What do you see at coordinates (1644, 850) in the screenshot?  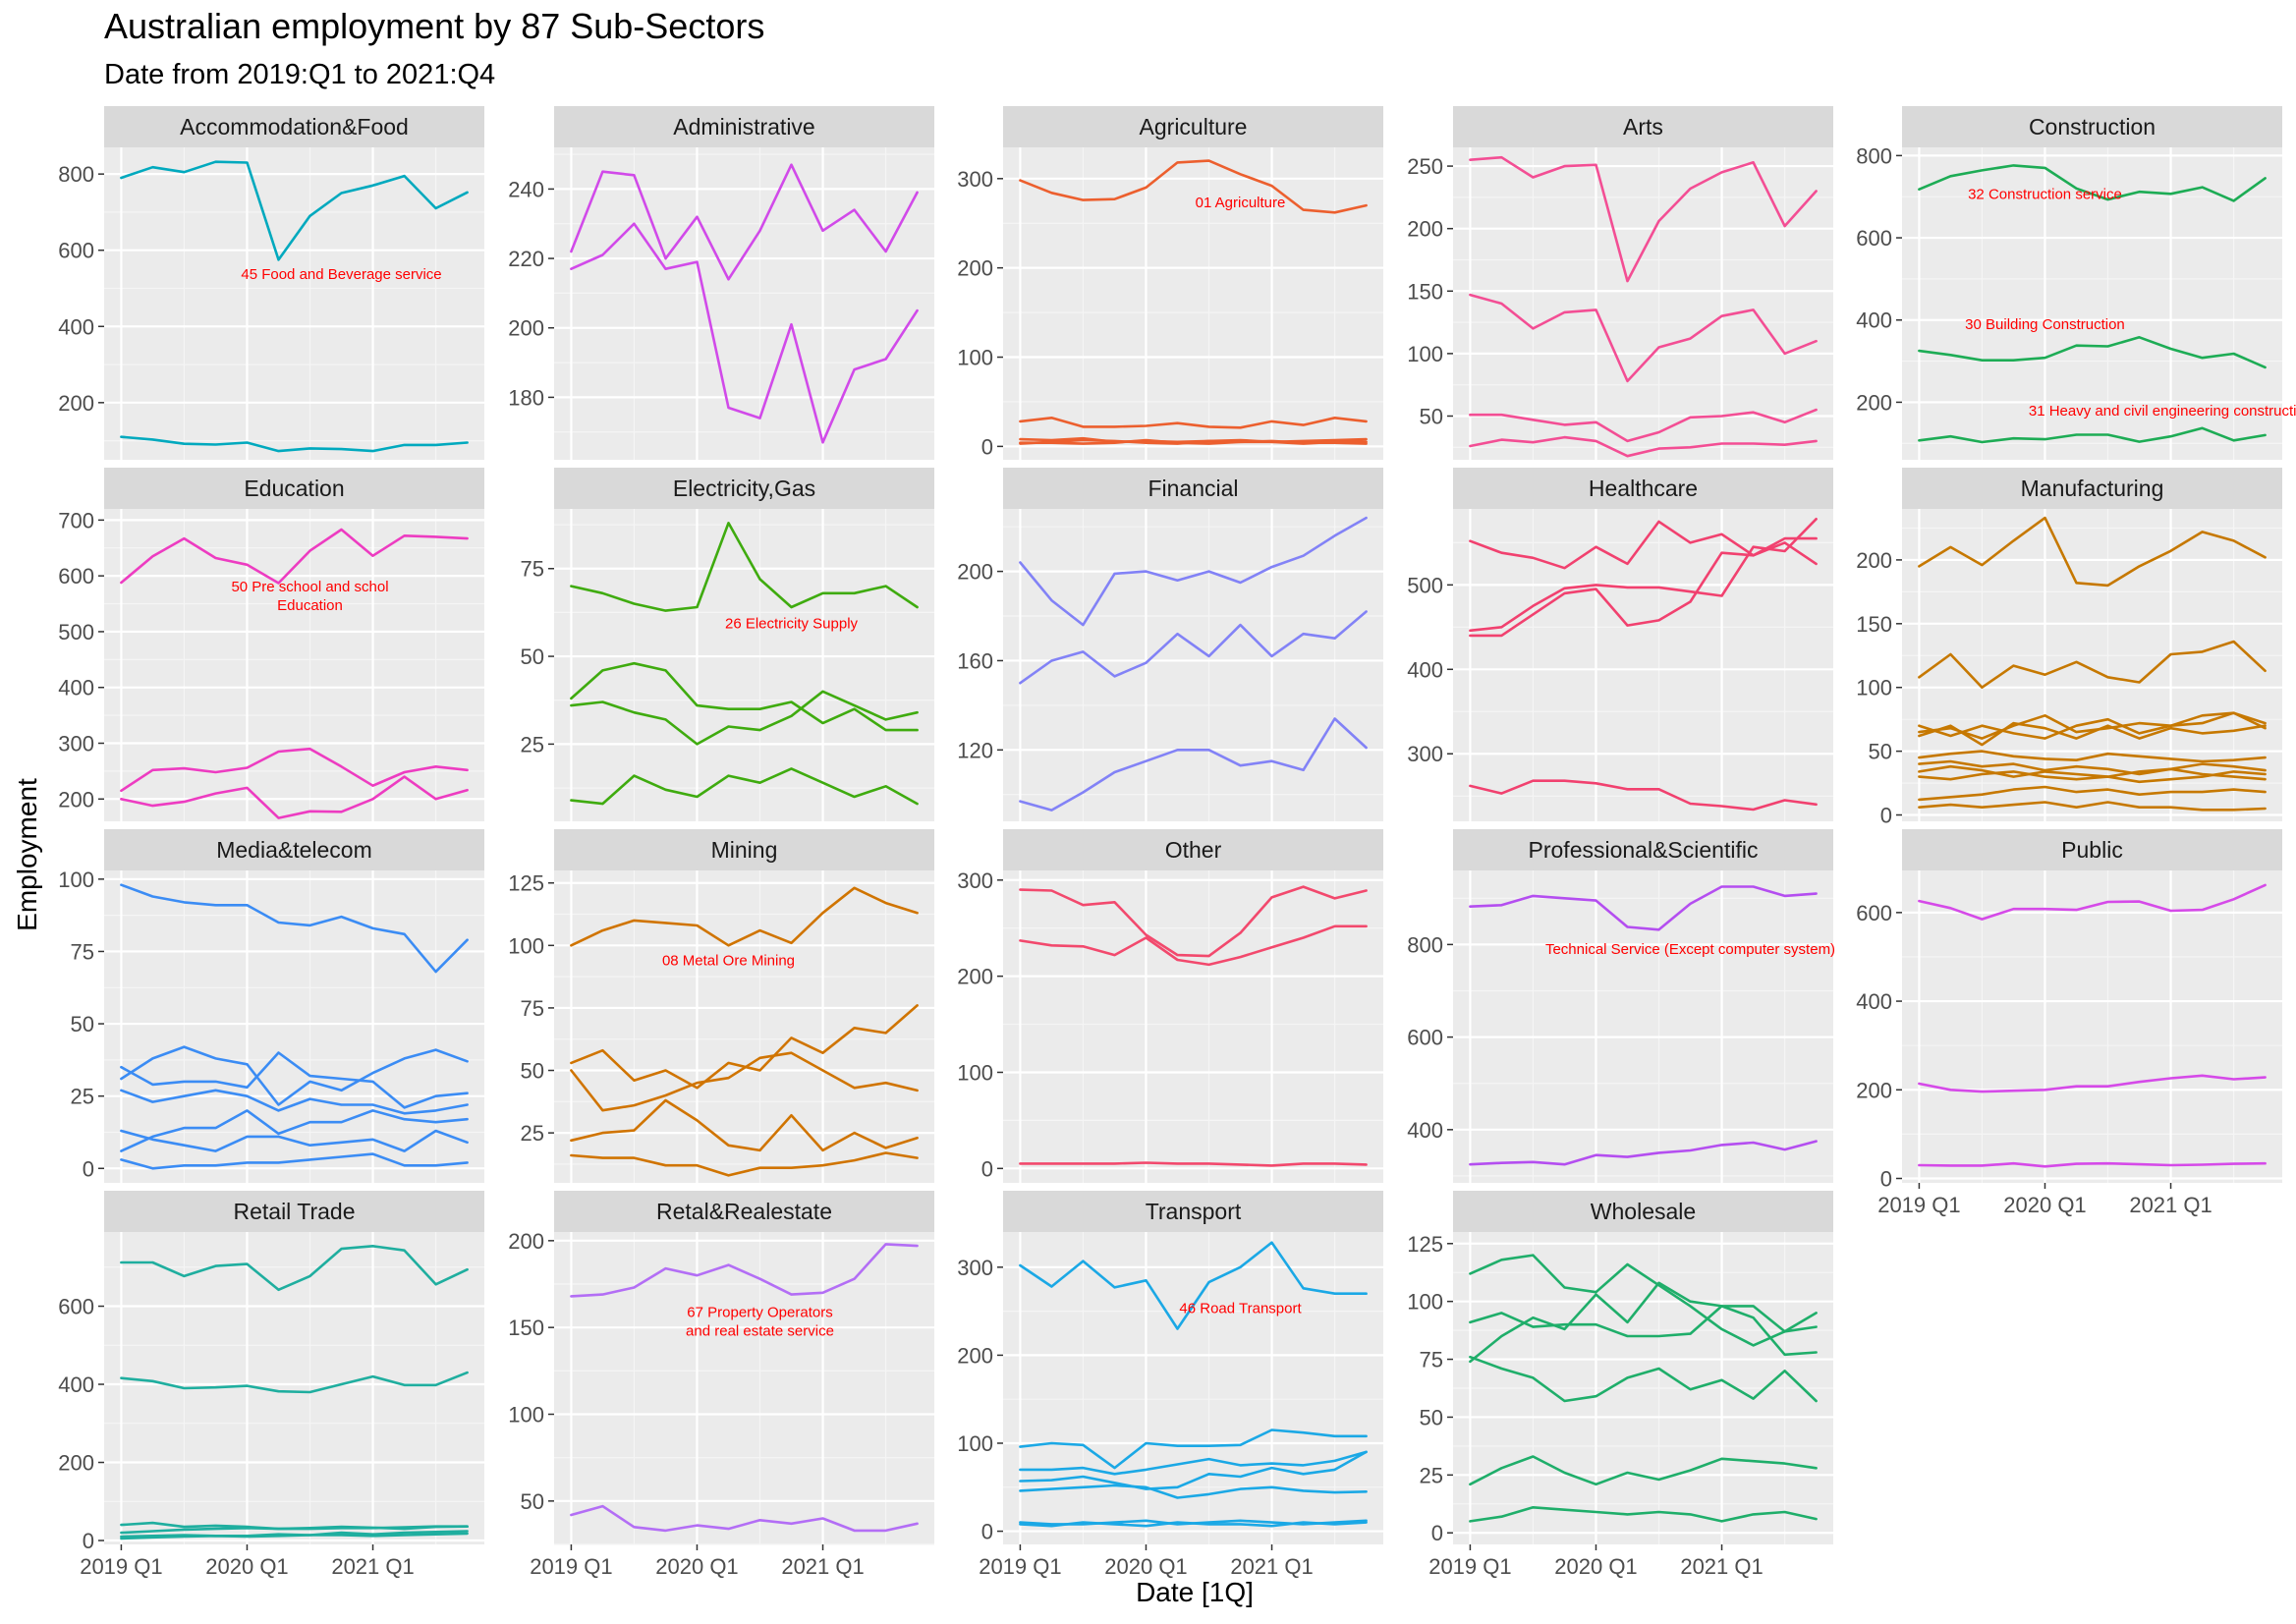 I see `strip-label: Professional&Scientific` at bounding box center [1644, 850].